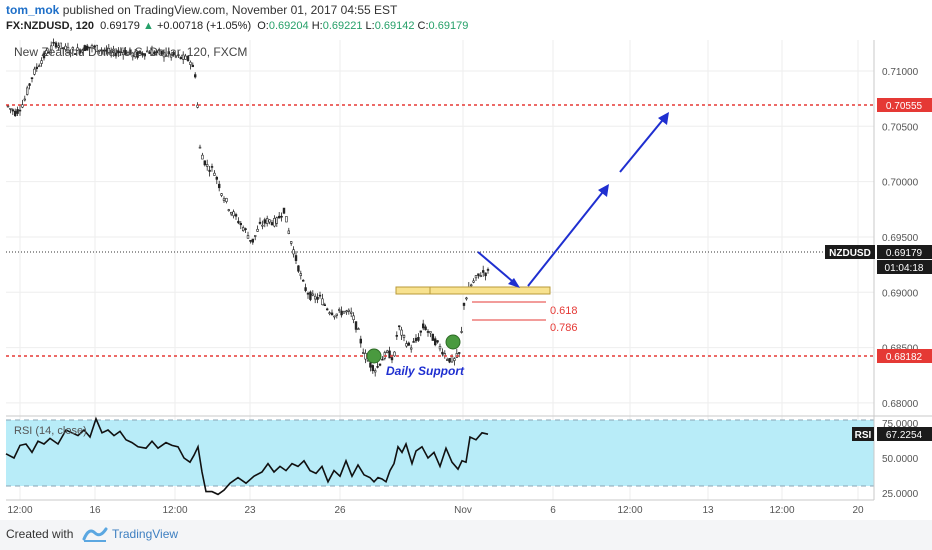  Describe the element at coordinates (858, 510) in the screenshot. I see `time-tick-label: 20` at that location.